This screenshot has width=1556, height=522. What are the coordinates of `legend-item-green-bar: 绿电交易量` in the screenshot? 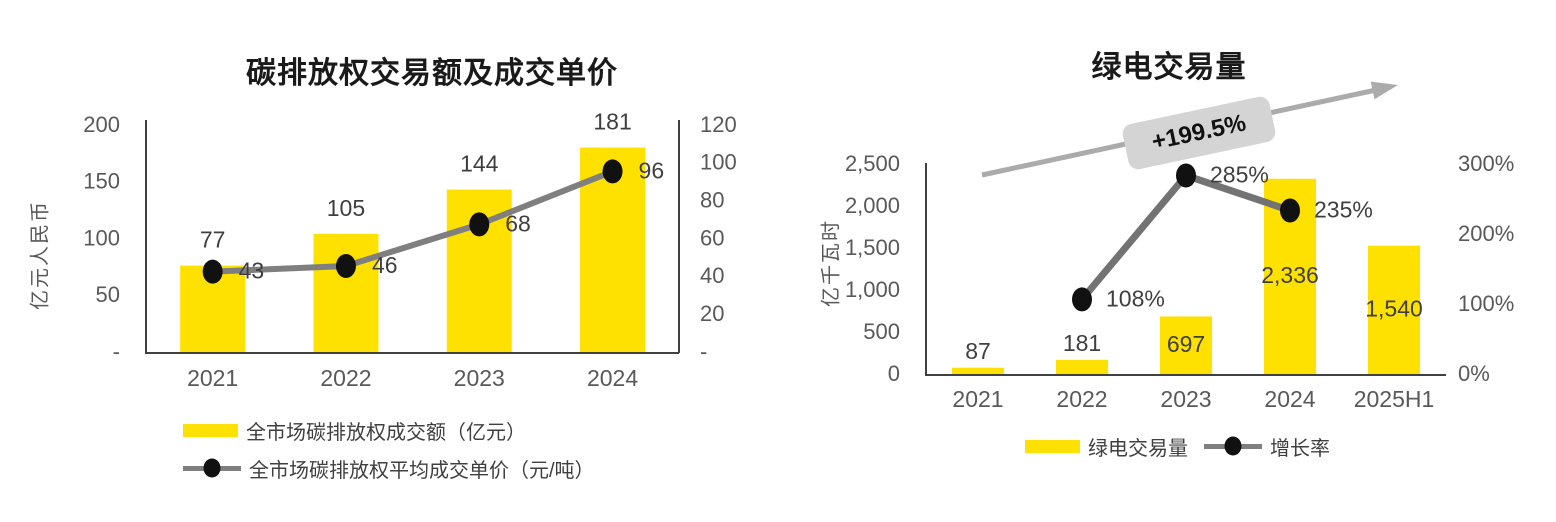 It's located at (1106, 447).